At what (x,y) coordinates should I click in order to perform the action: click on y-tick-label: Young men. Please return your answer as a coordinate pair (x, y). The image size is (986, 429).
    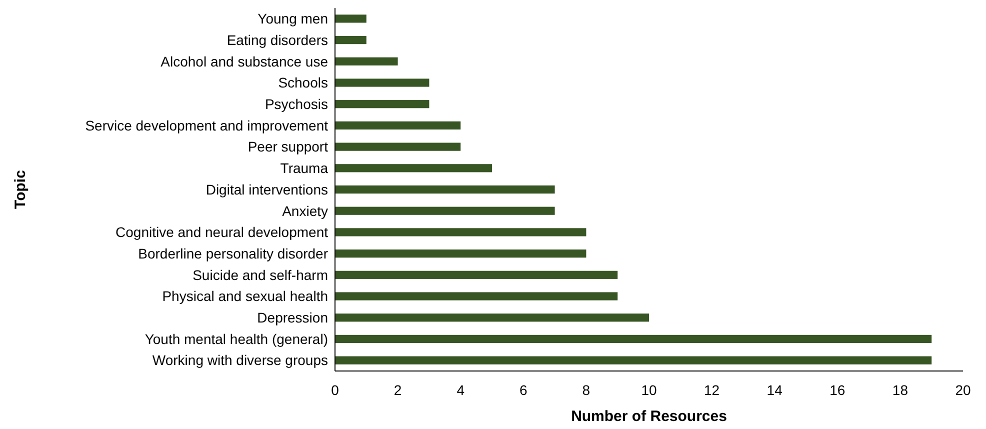
    Looking at the image, I should click on (293, 18).